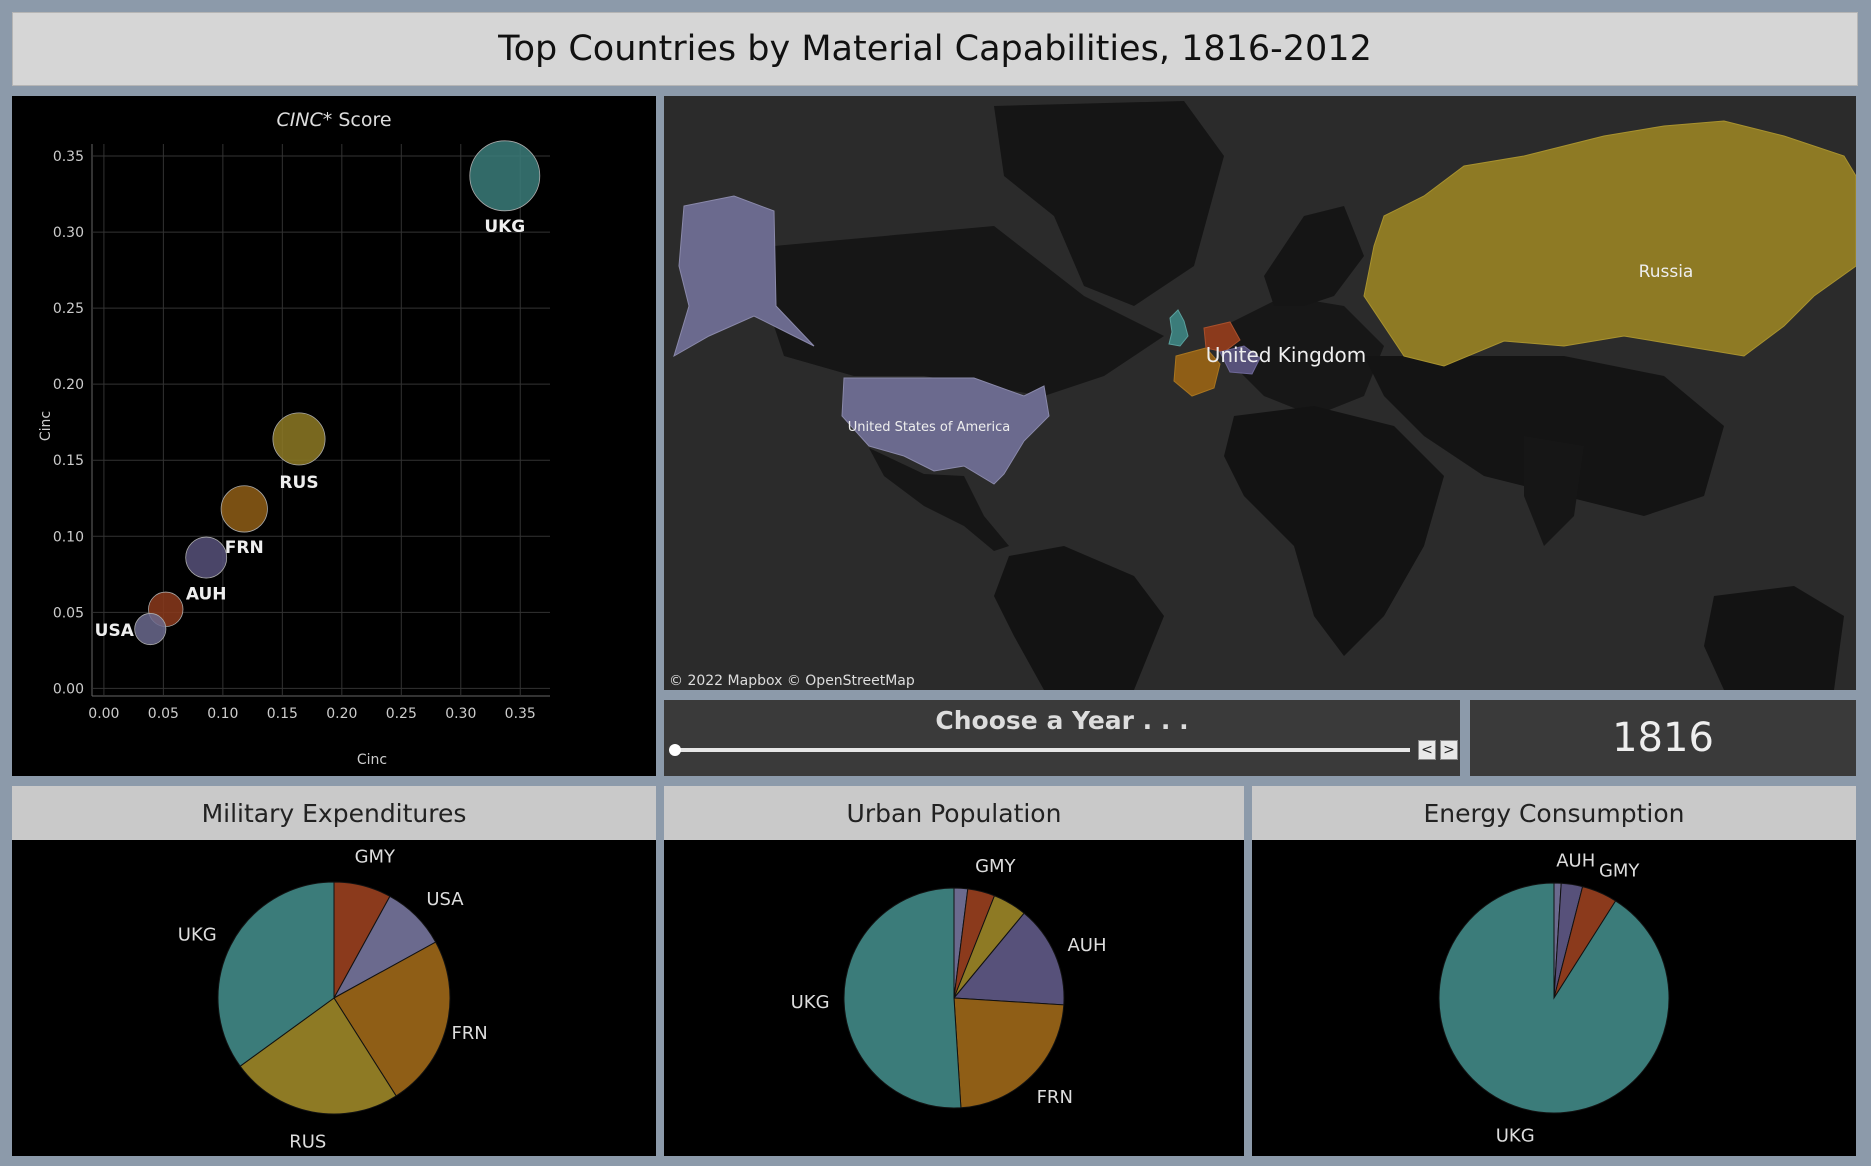  What do you see at coordinates (318, 1056) in the screenshot?
I see `pie-slice-rus` at bounding box center [318, 1056].